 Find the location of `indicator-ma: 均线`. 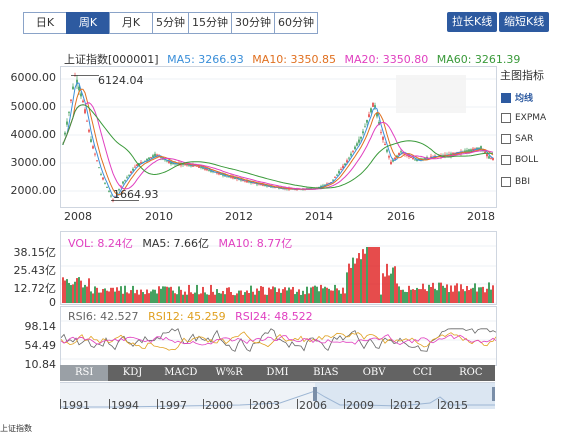

indicator-ma: 均线 is located at coordinates (517, 97).